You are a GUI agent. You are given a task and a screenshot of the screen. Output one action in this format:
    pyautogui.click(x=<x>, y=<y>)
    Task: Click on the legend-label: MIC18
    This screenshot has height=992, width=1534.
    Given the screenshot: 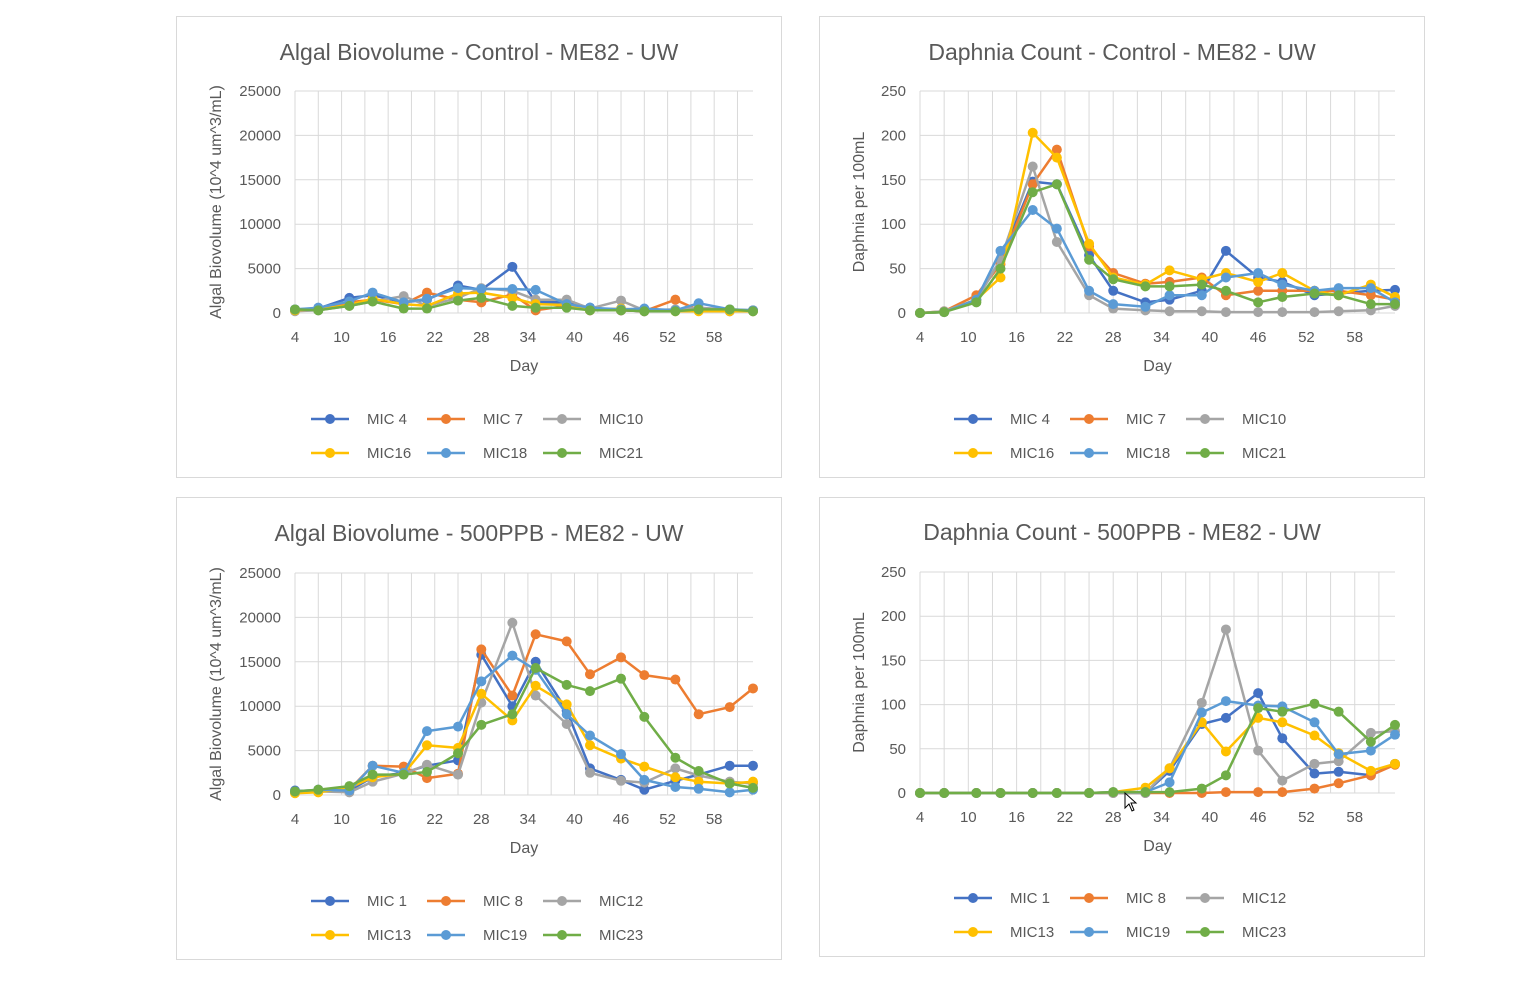 What is the action you would take?
    pyautogui.click(x=1148, y=453)
    